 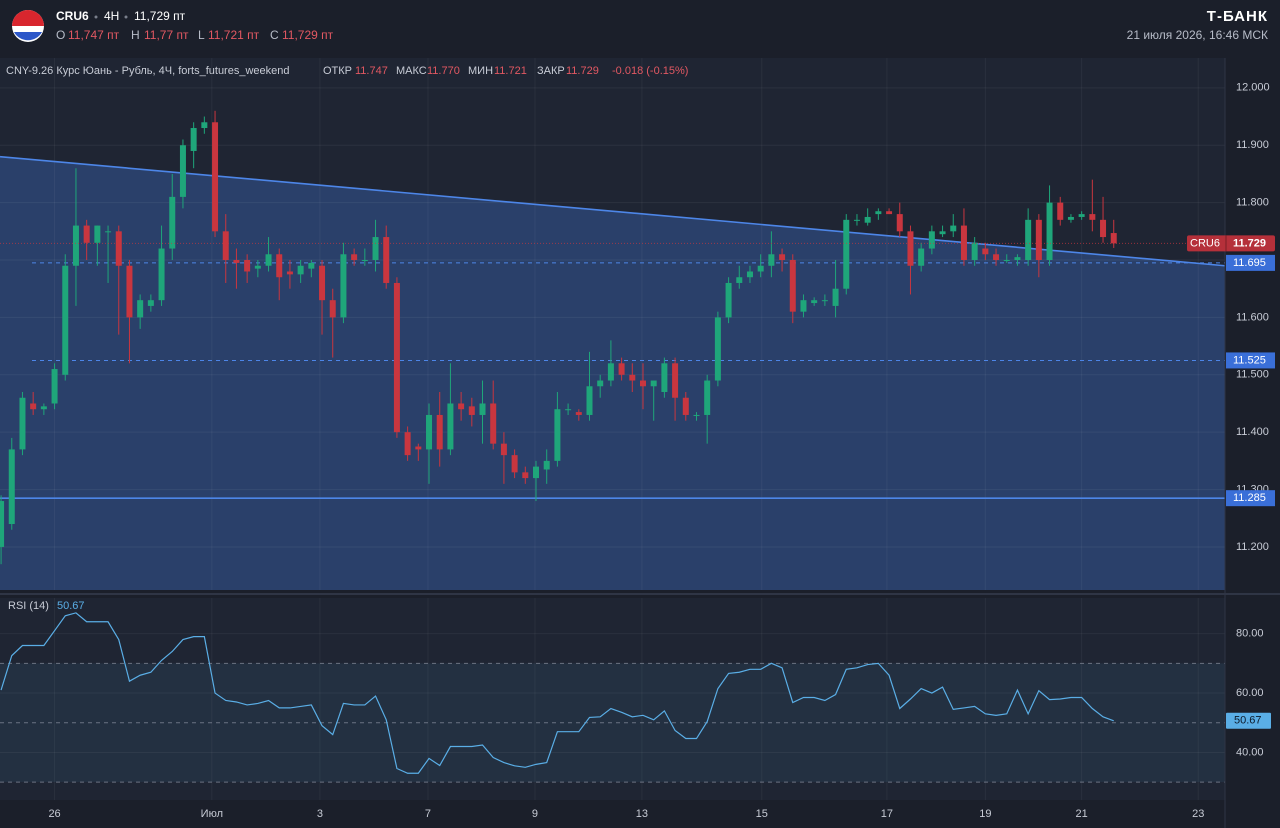 I want to click on c-value: 11,729 пт, so click(x=308, y=35).